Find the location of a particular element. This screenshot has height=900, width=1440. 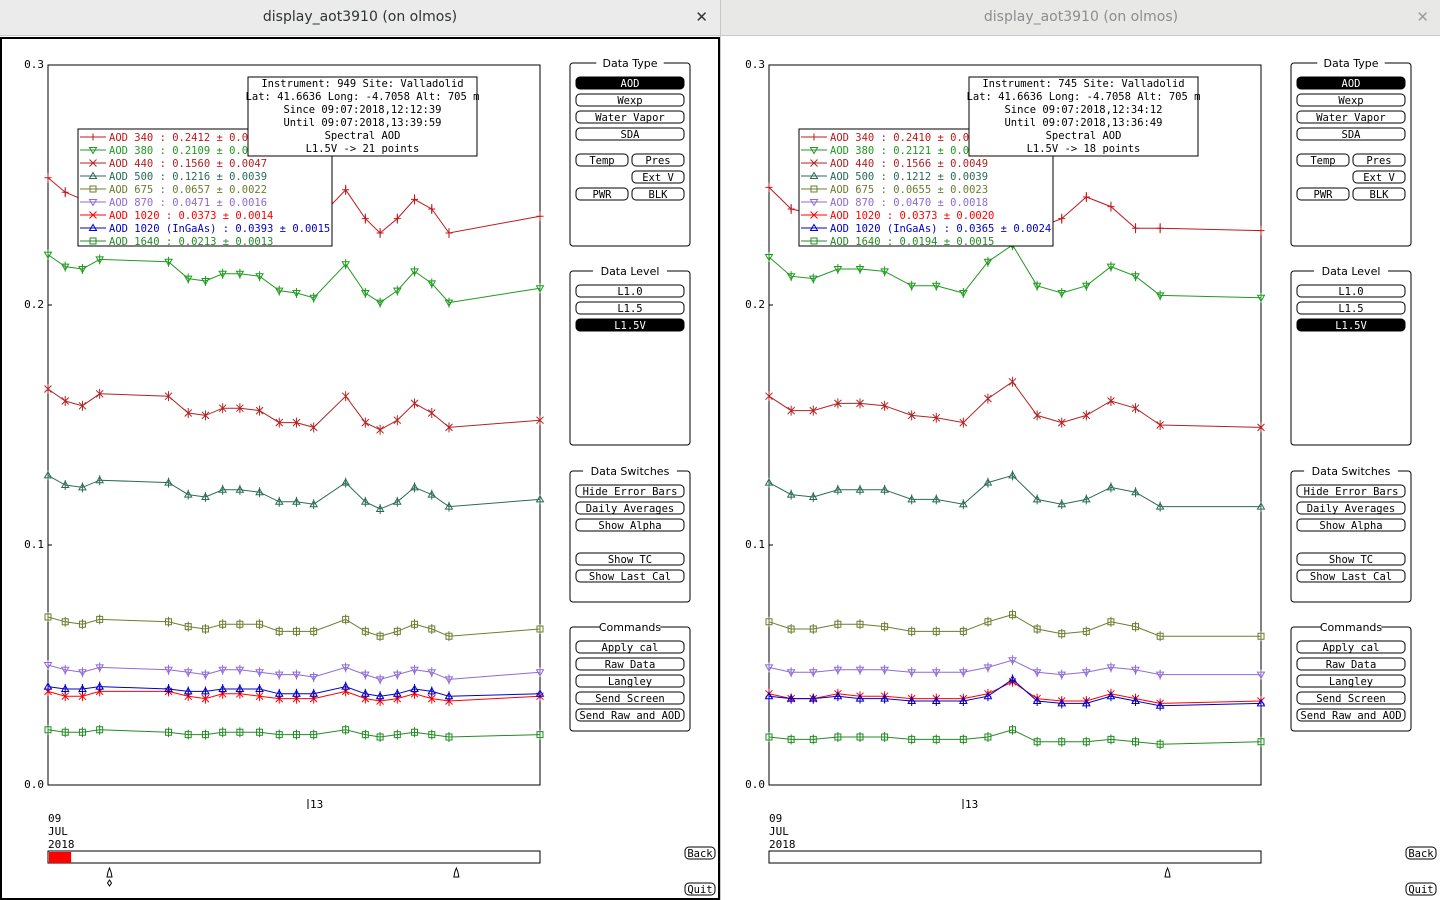

button-temp: Temp is located at coordinates (602, 160).